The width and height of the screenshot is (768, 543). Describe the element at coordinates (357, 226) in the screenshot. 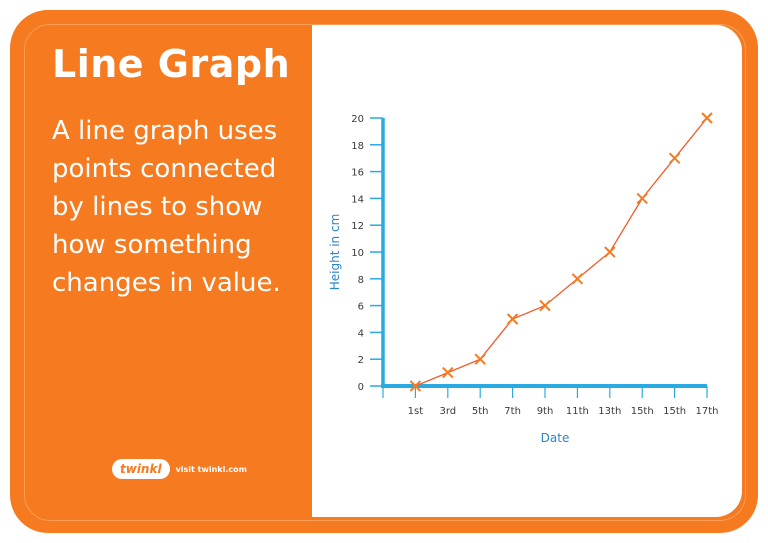

I see `y-tick-label: 12` at that location.